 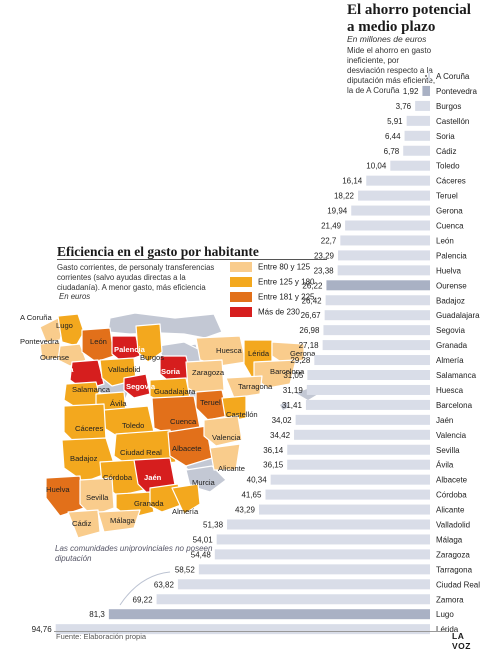 What do you see at coordinates (450, 330) in the screenshot?
I see `category-label: Segovia` at bounding box center [450, 330].